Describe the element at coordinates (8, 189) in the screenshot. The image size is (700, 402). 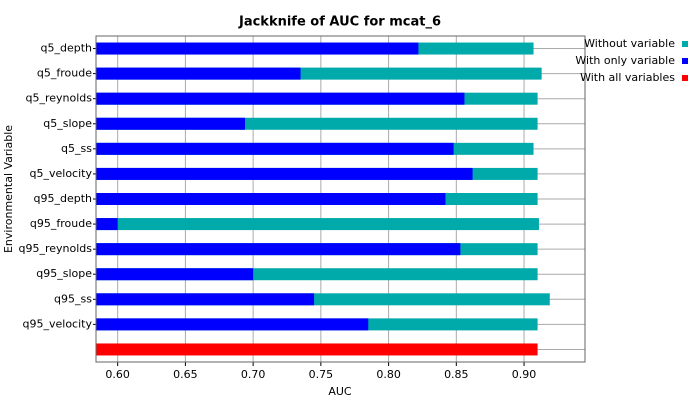
I see `y-axis-label: Environmental Variable` at that location.